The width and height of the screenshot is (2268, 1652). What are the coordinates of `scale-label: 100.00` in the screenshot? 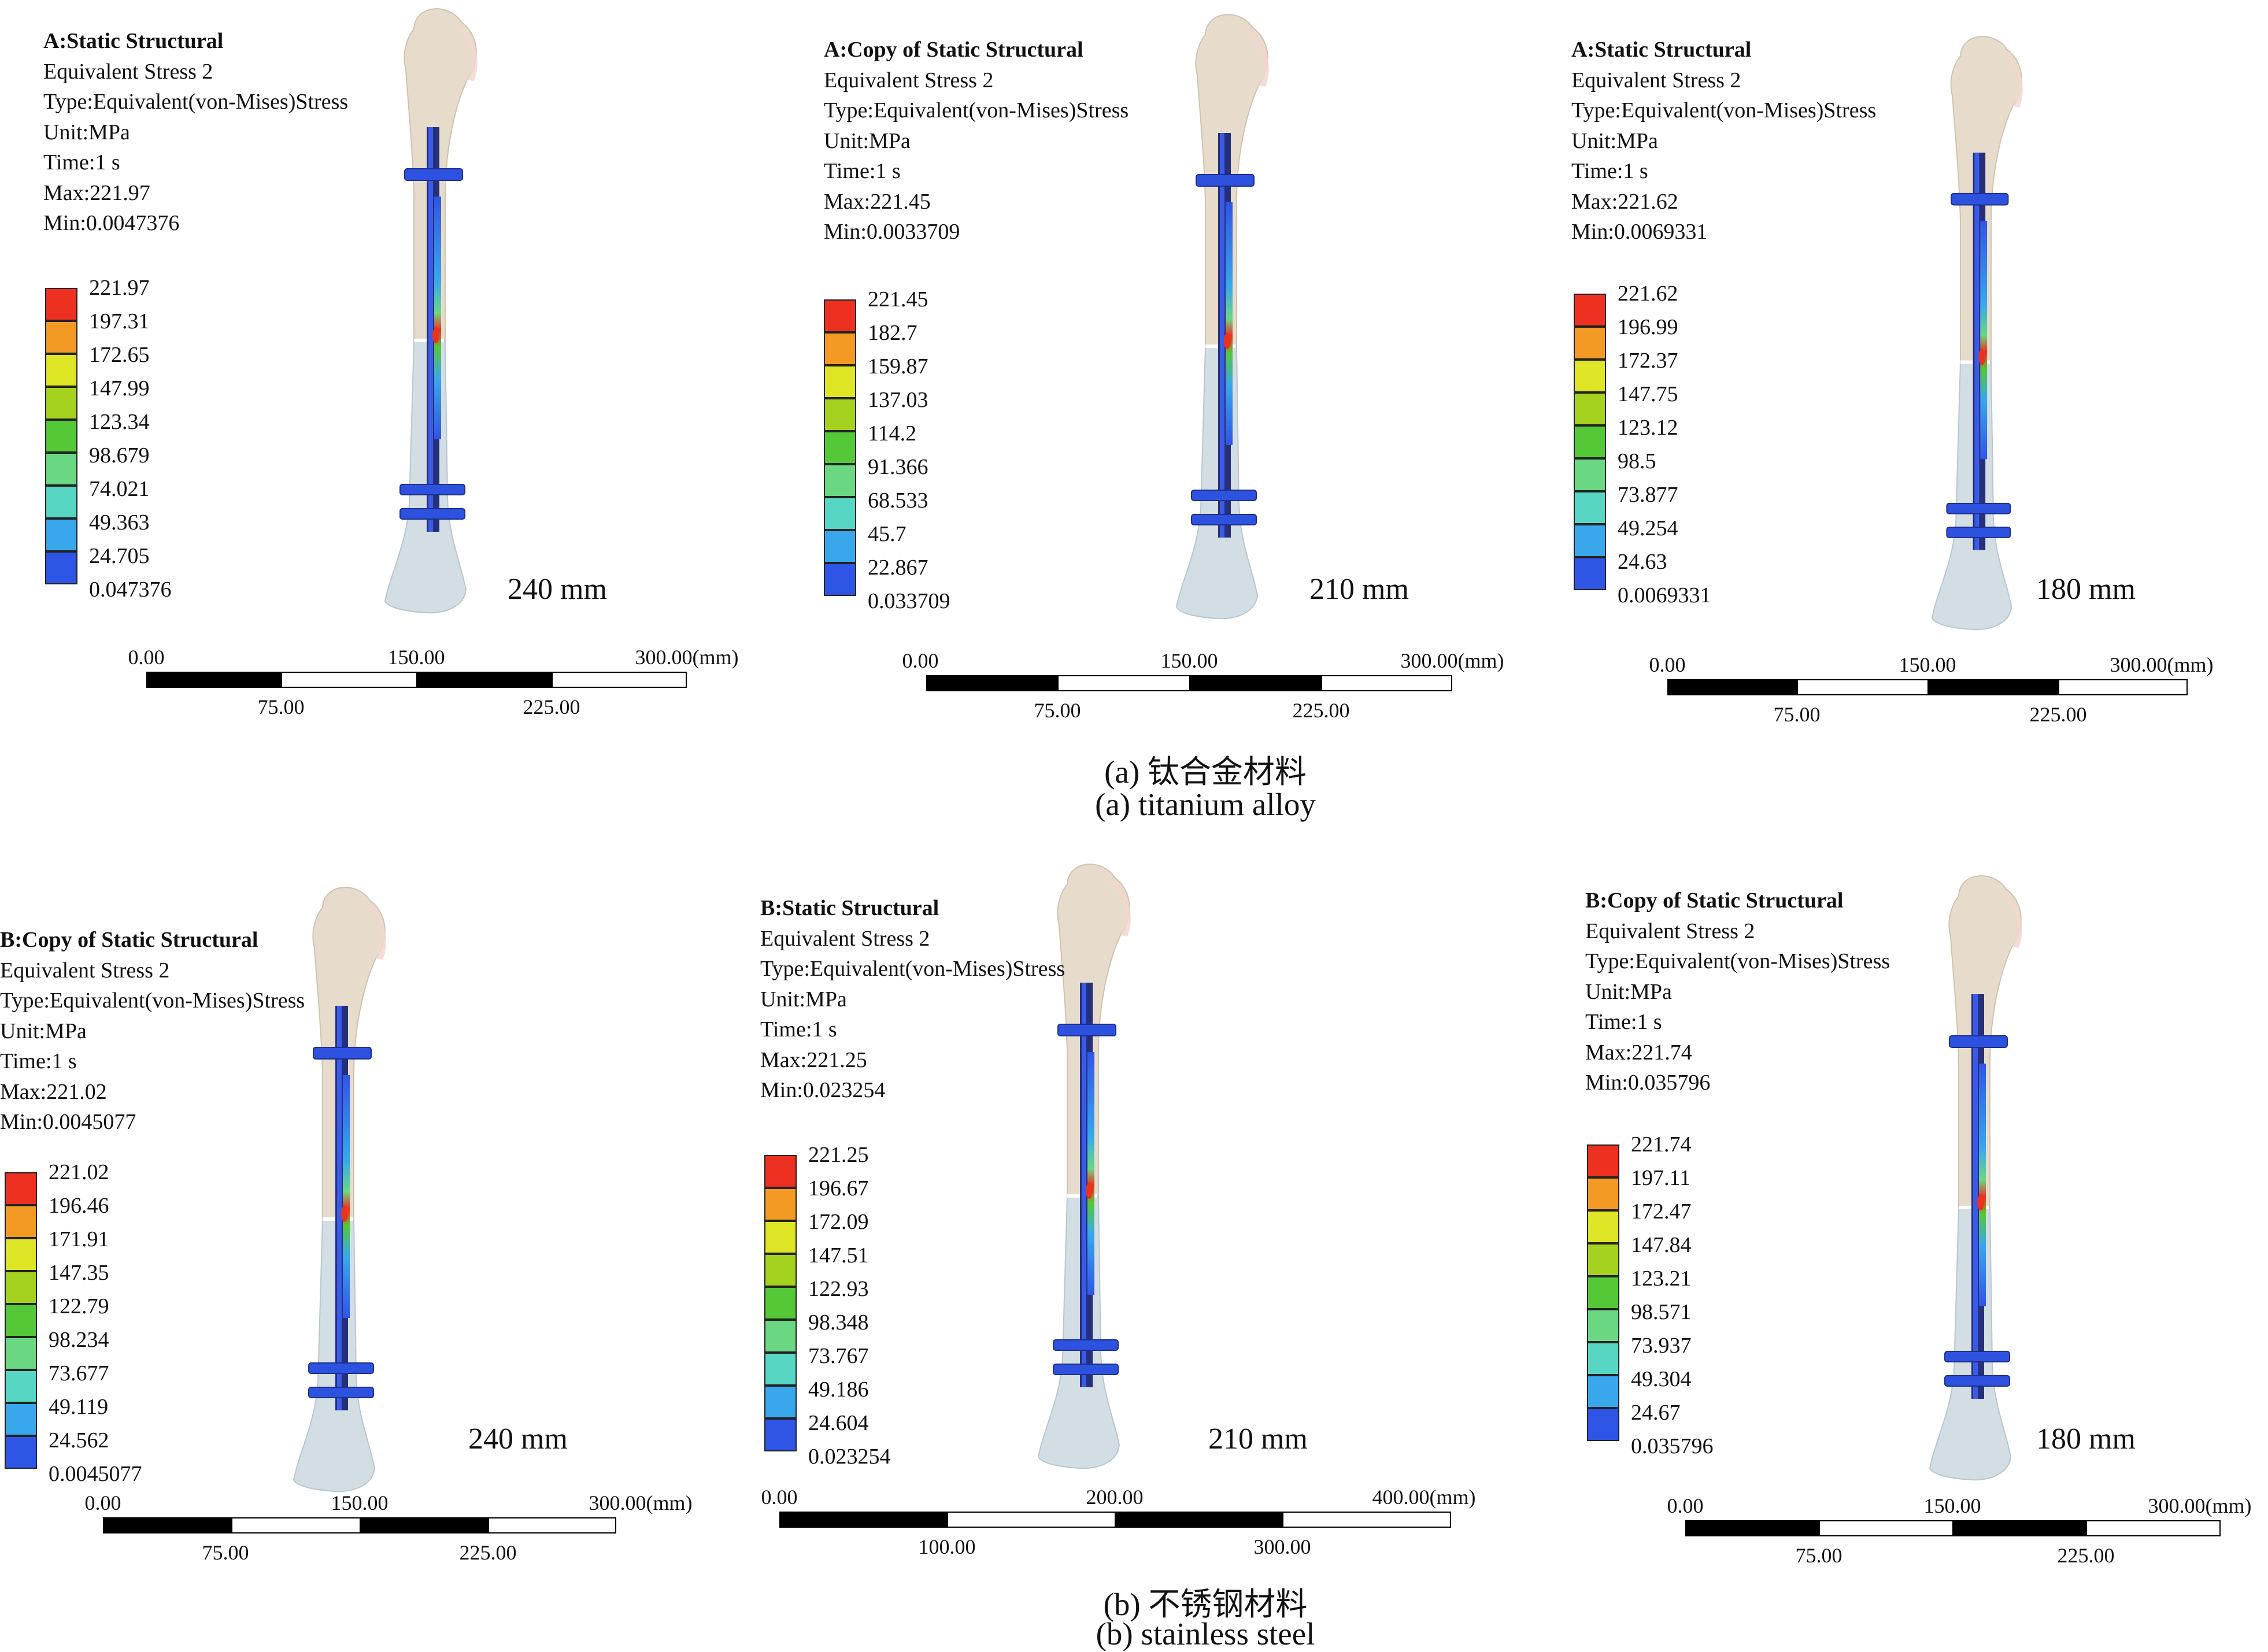 It's located at (947, 1546).